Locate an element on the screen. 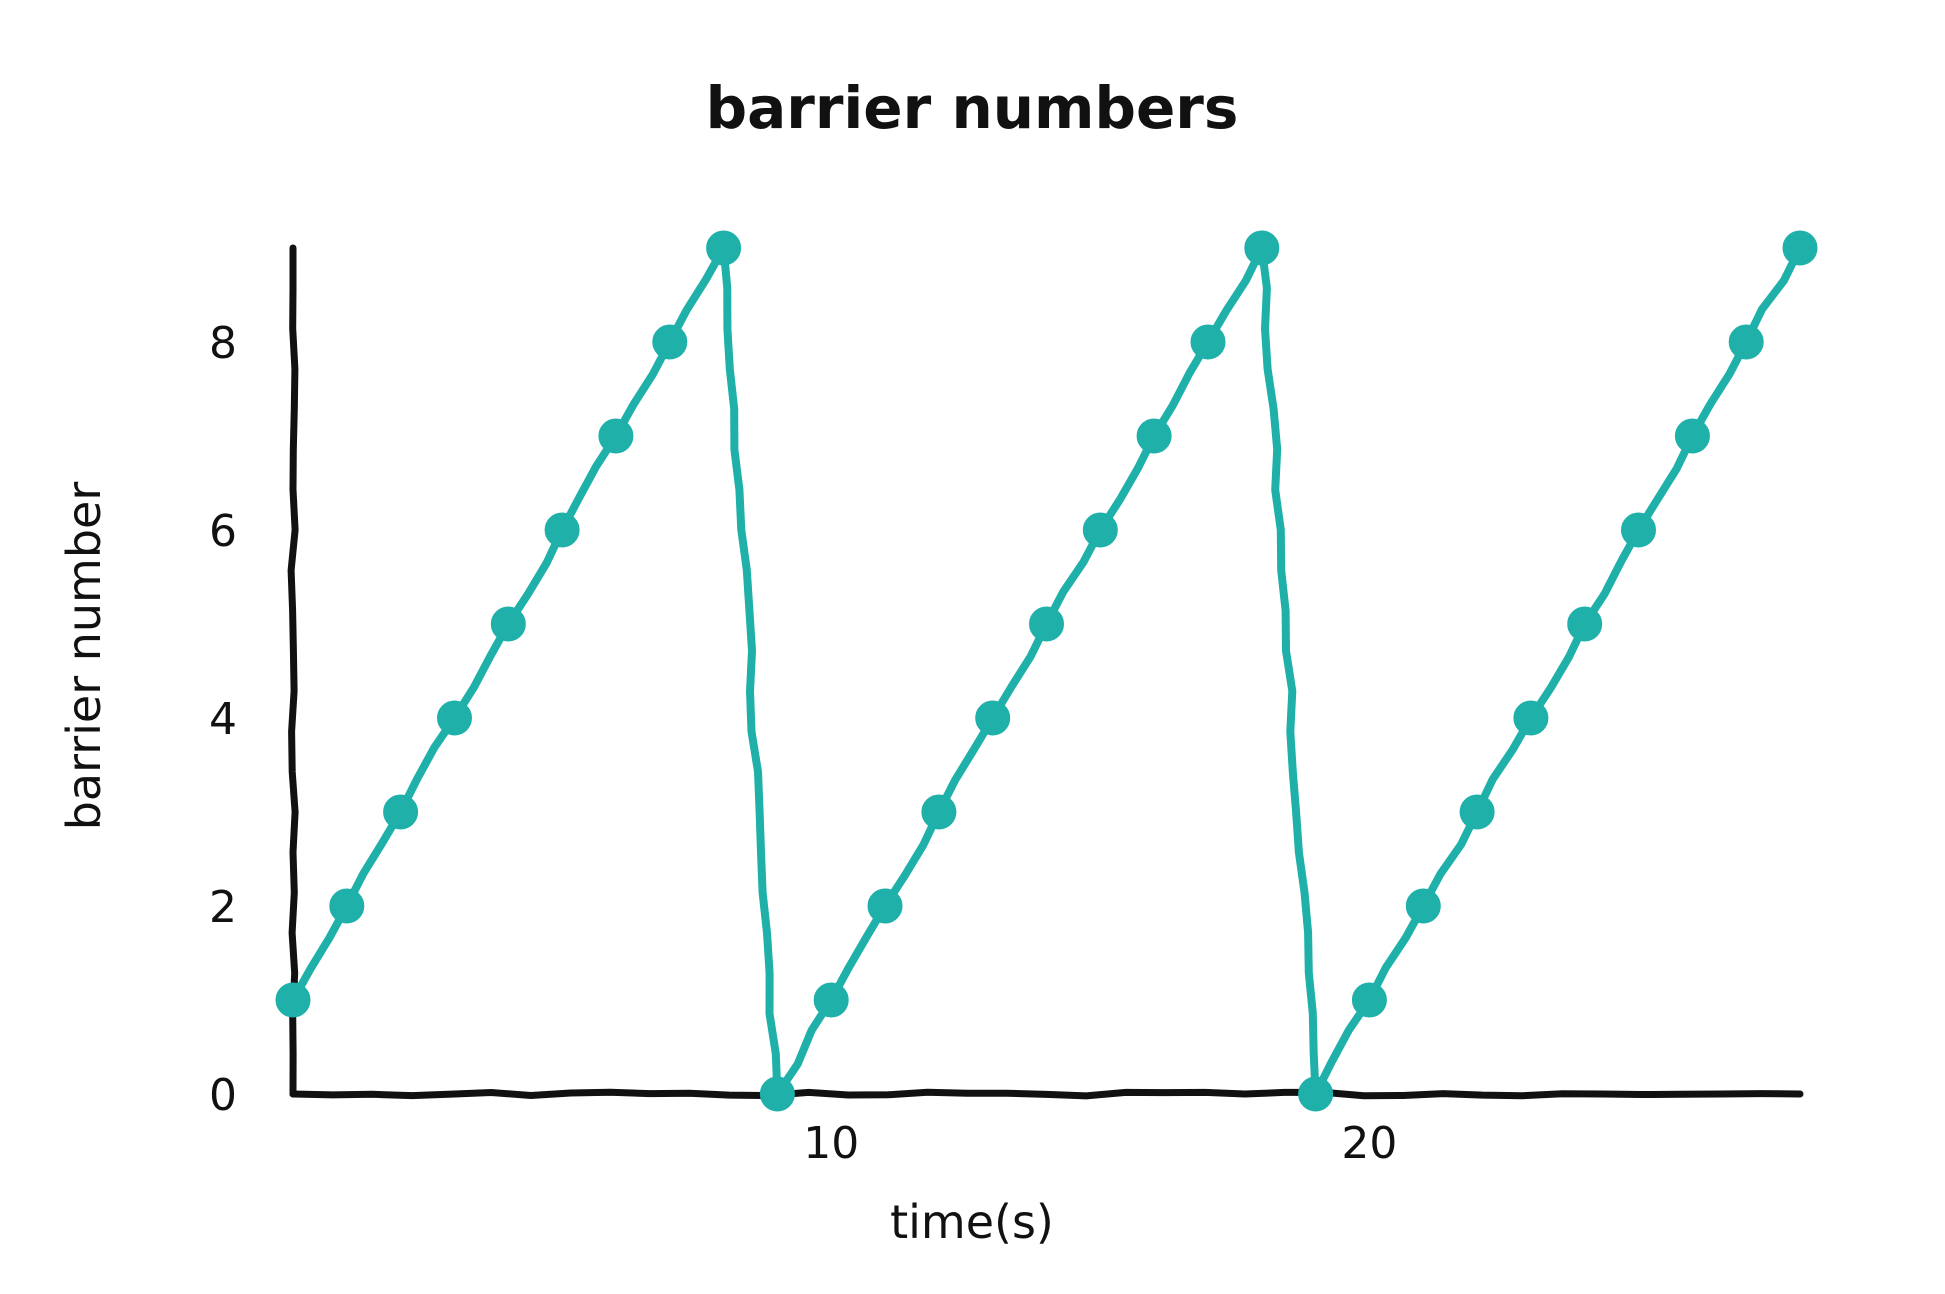  y-tick-label: 4 is located at coordinates (223, 719).